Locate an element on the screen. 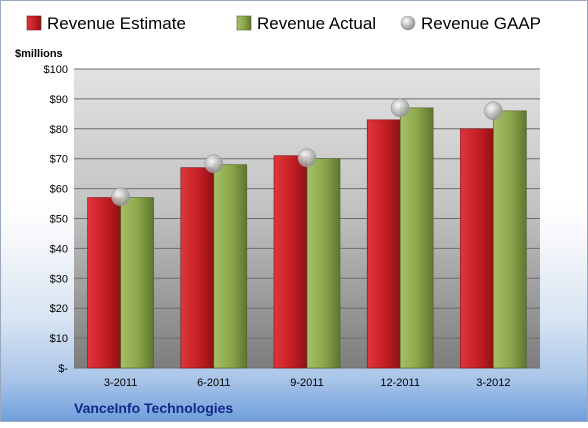  legend-label: Revenue GAAP is located at coordinates (481, 23).